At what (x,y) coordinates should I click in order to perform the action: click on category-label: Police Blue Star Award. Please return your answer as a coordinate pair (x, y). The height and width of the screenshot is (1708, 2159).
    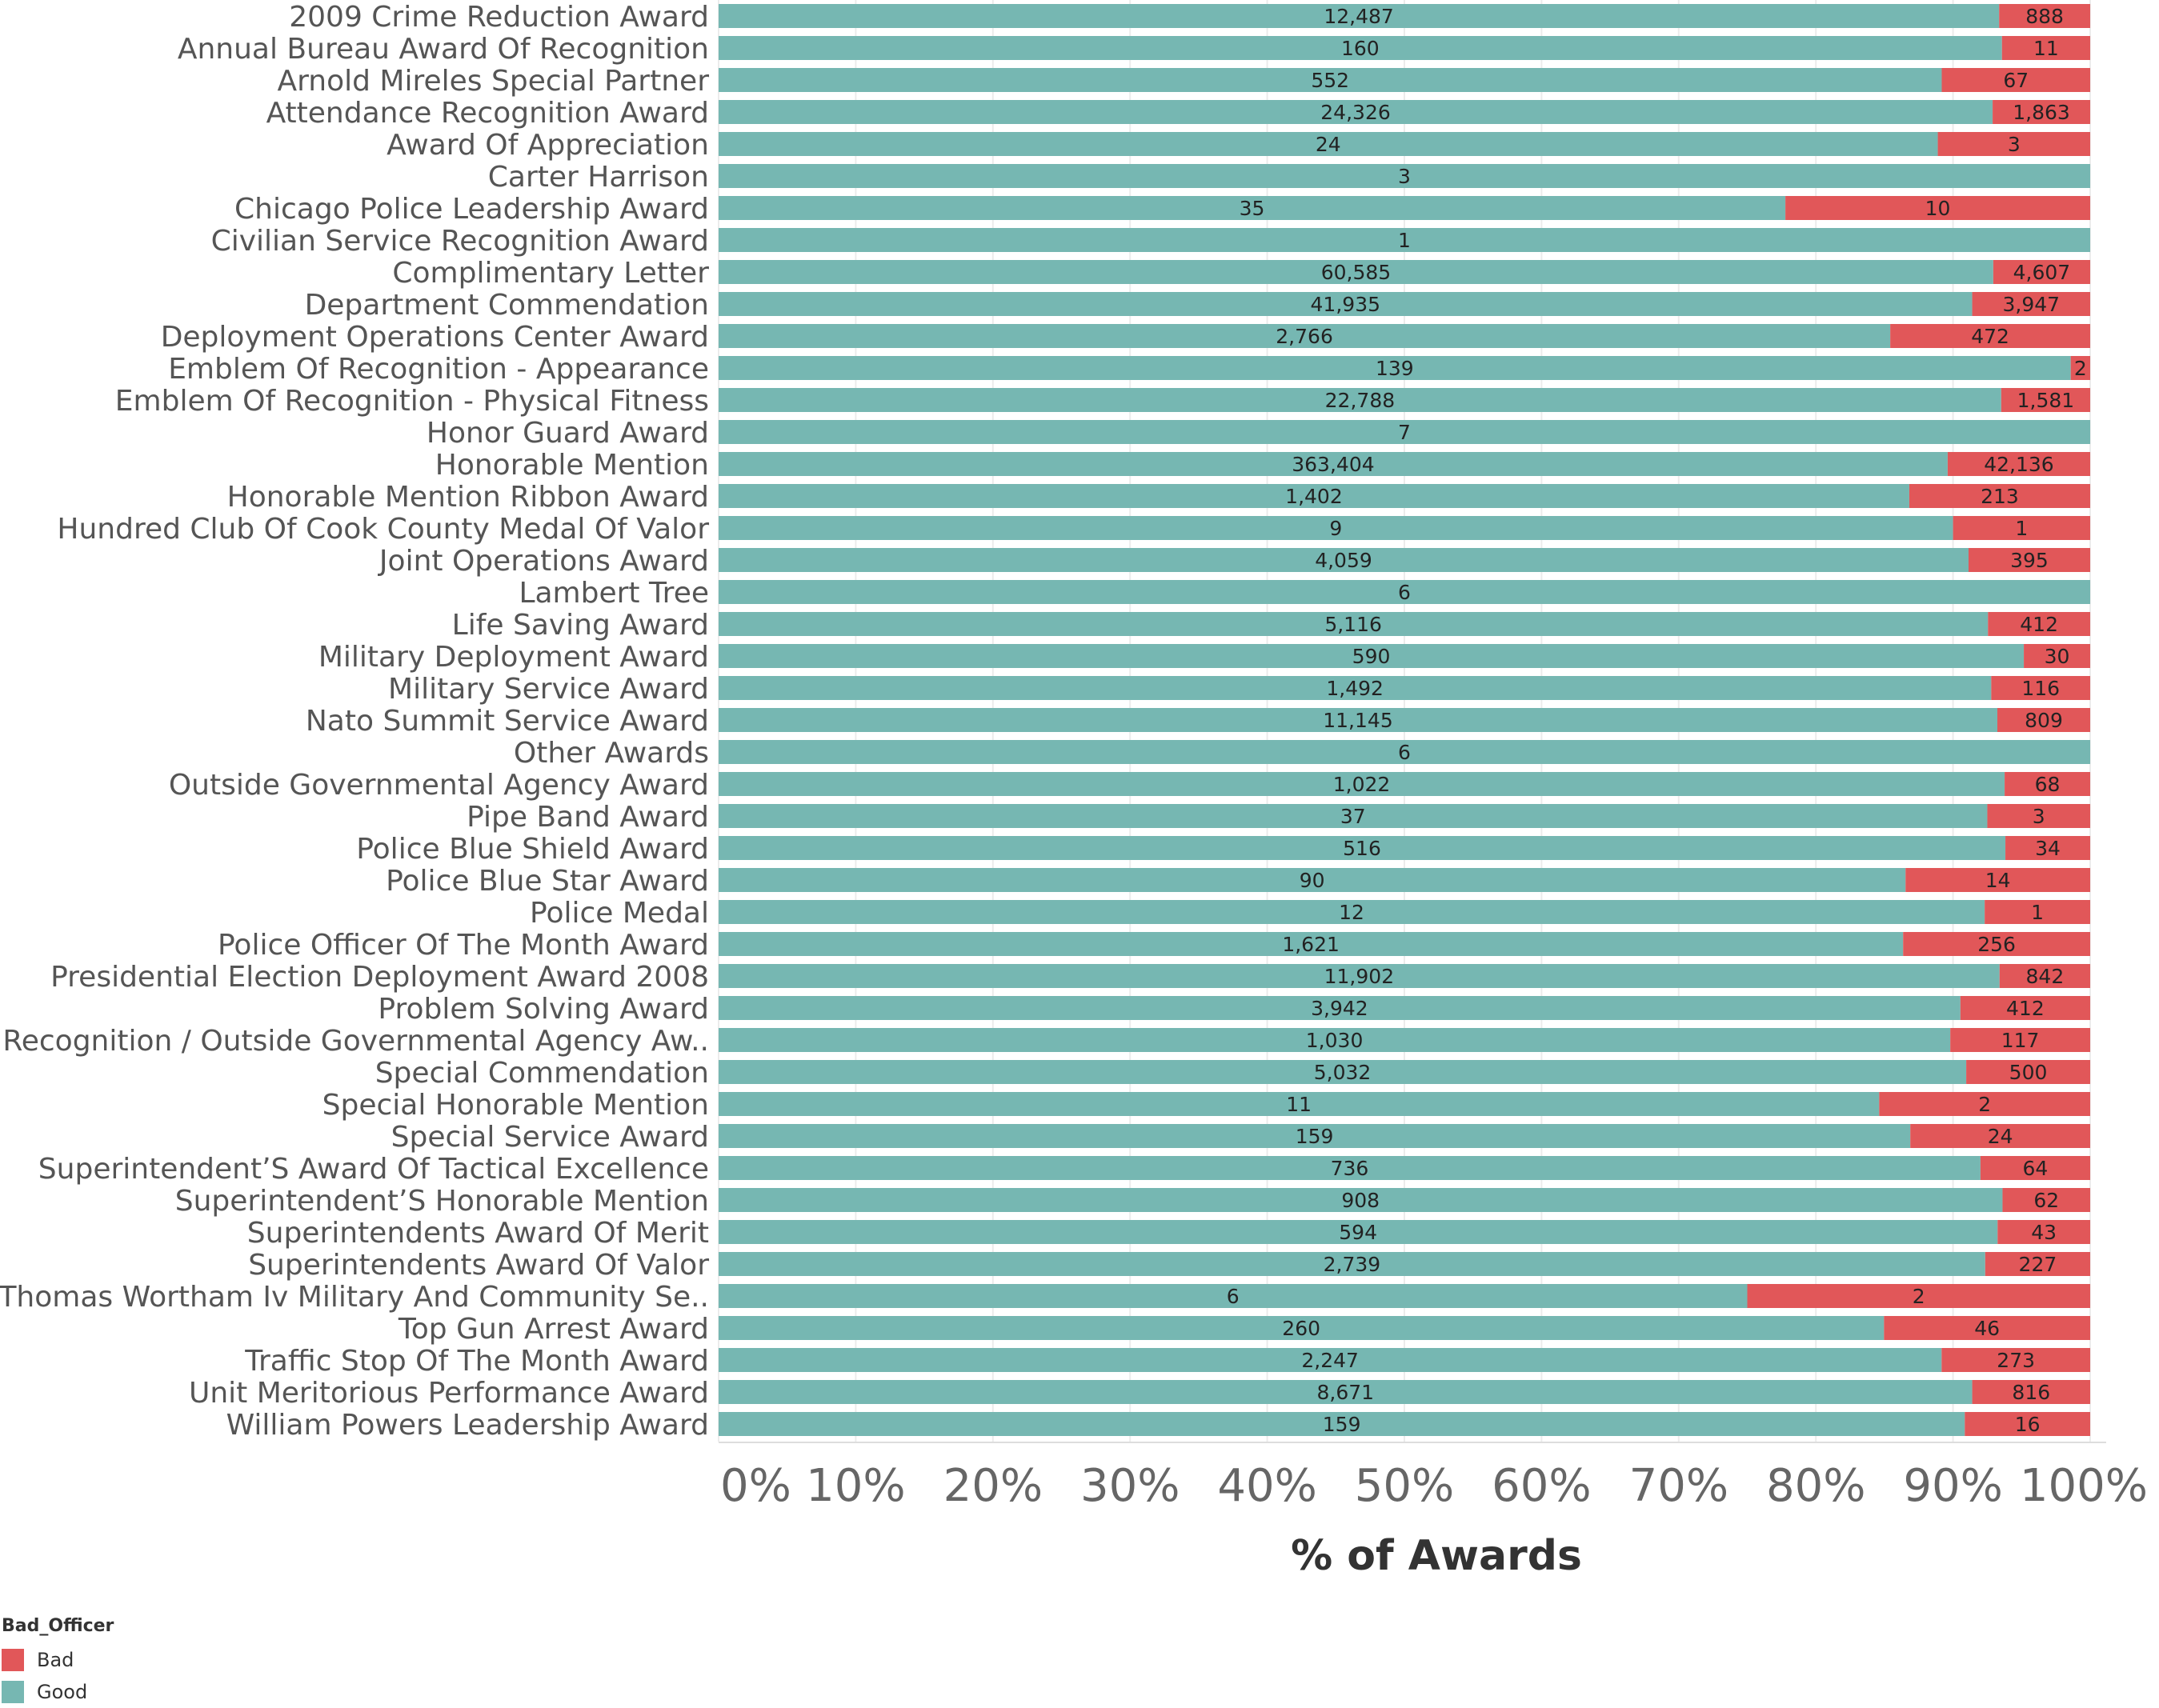
    Looking at the image, I should click on (547, 881).